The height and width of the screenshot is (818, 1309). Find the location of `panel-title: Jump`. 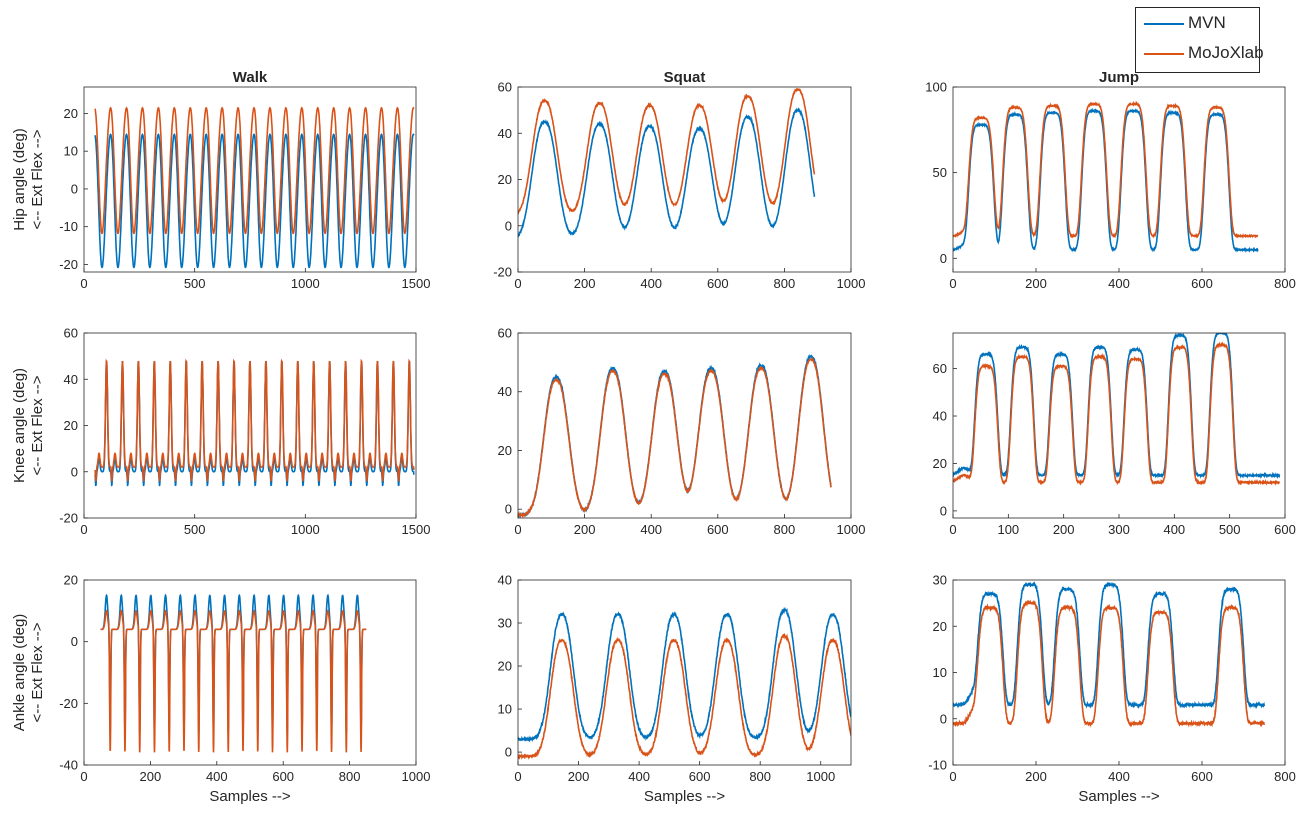

panel-title: Jump is located at coordinates (1119, 77).